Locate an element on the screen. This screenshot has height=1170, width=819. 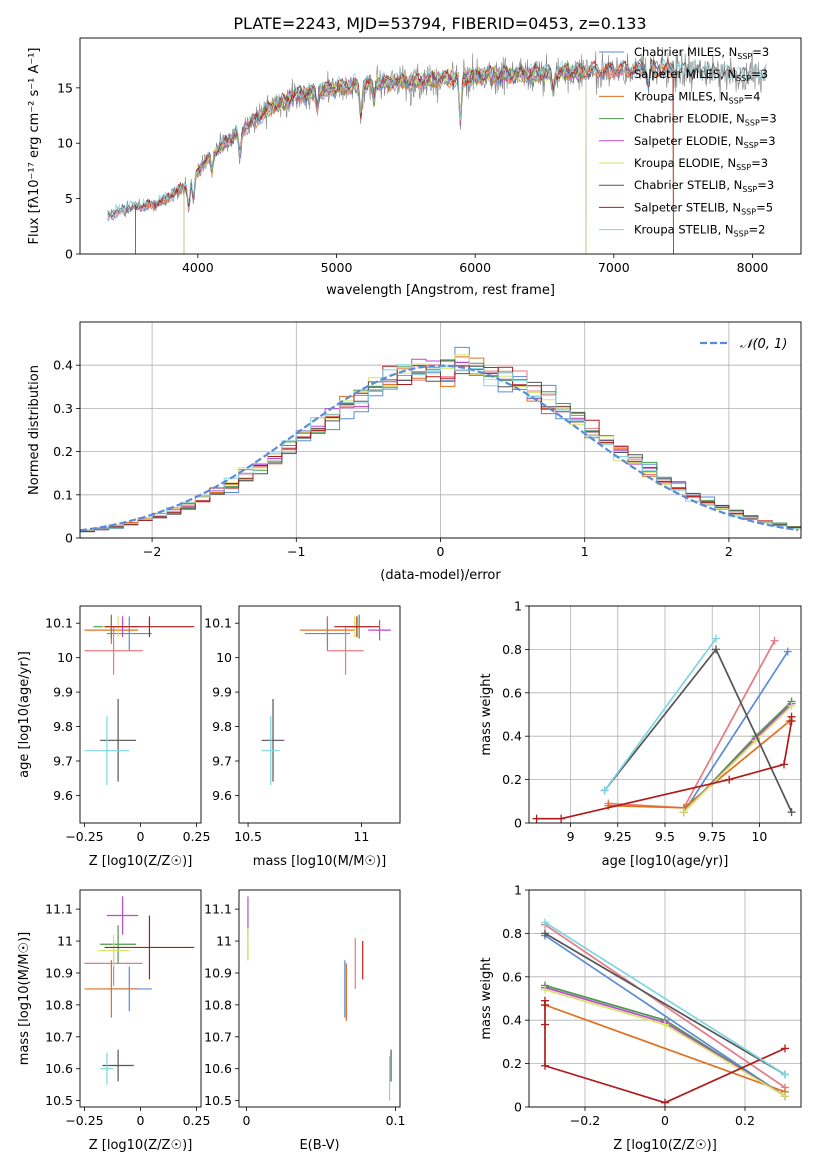
y-tick-label: 10.1 is located at coordinates (218, 623).